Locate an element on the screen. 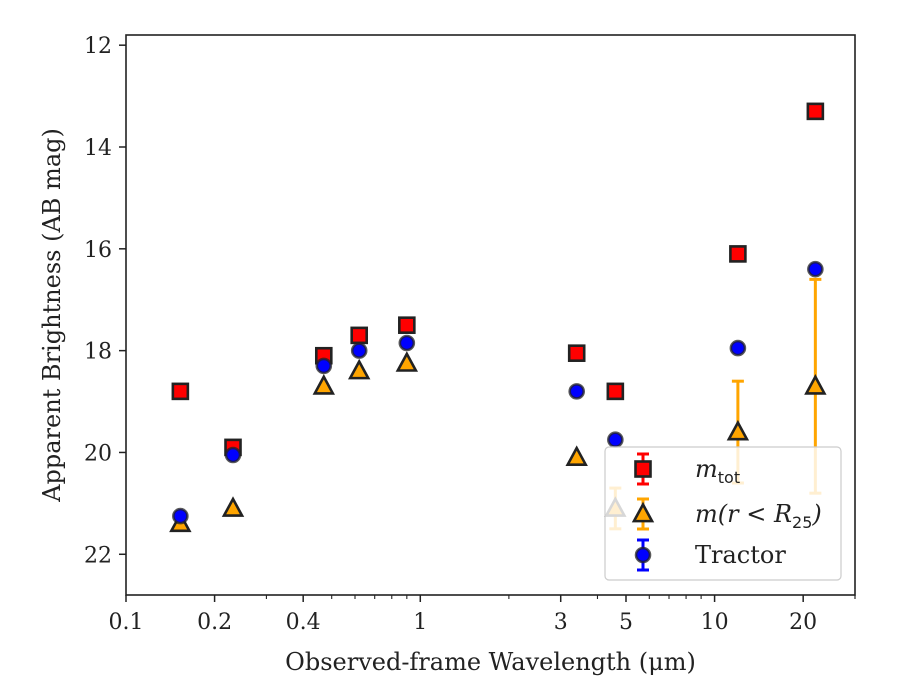 The height and width of the screenshot is (700, 900). legend-label-mtot: mtot is located at coordinates (717, 471).